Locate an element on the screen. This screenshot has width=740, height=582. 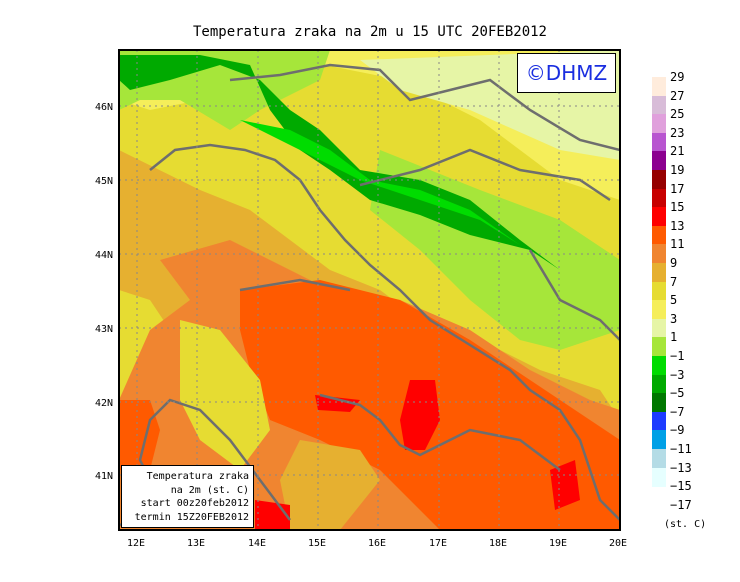
legend-label: 25 is located at coordinates (677, 114).